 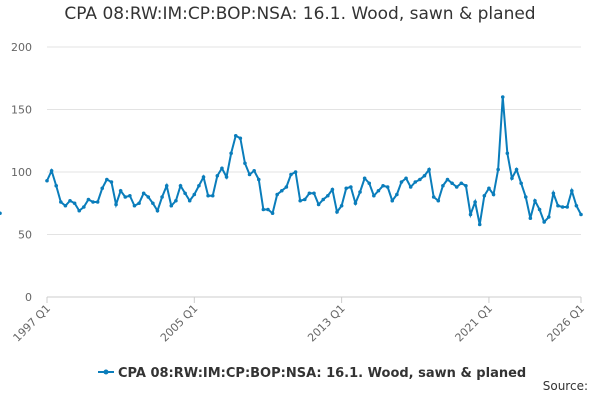 What do you see at coordinates (21, 172) in the screenshot?
I see `y-tick-label: 100` at bounding box center [21, 172].